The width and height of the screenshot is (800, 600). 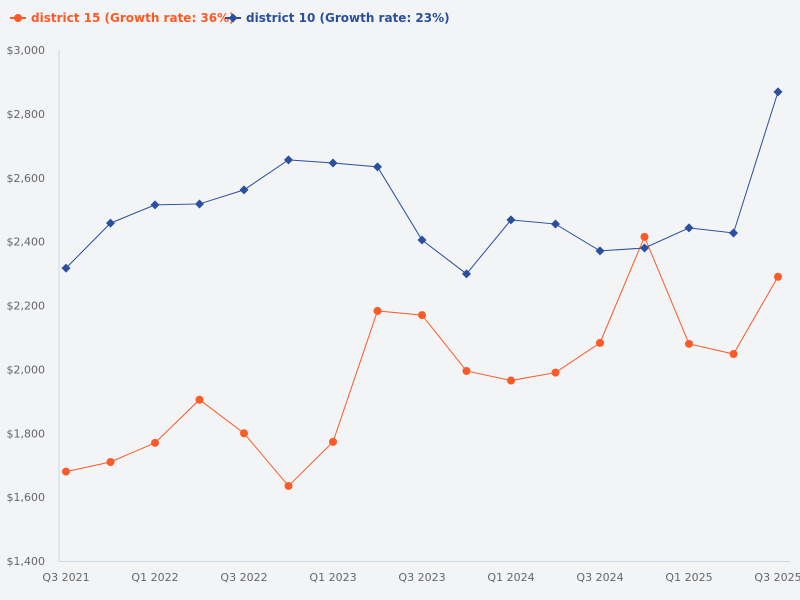 I want to click on legend-diamond-icon, so click(x=233, y=18).